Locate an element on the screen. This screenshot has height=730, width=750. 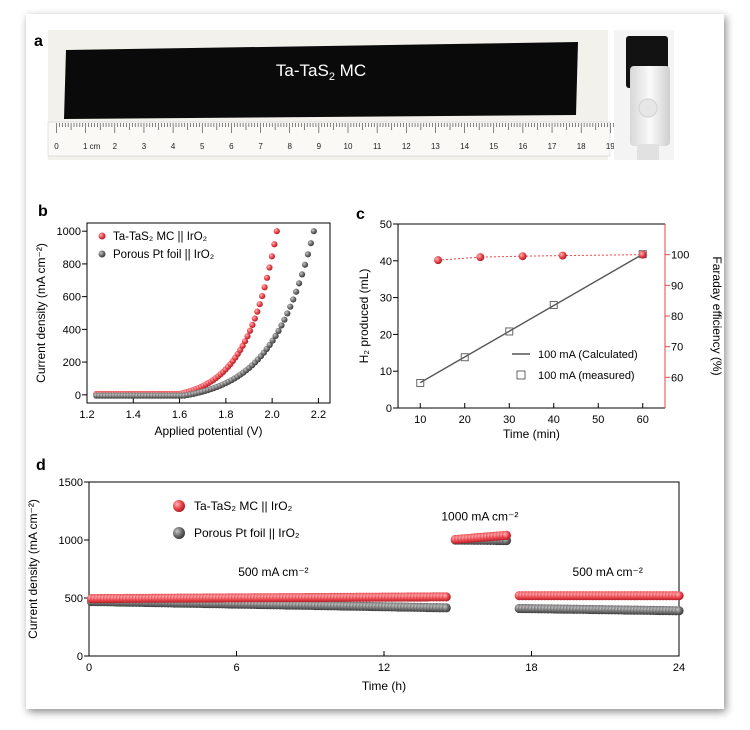
y-tick-label: 1500 is located at coordinates (71, 483).